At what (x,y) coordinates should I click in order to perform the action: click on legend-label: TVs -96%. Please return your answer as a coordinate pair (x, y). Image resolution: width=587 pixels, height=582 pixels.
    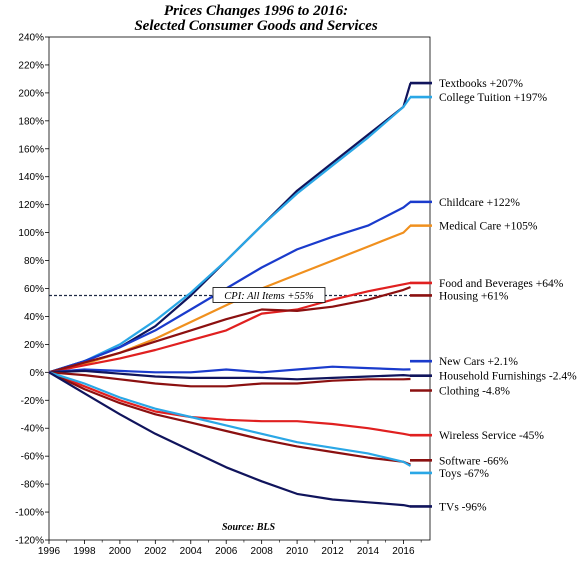
    Looking at the image, I should click on (463, 507).